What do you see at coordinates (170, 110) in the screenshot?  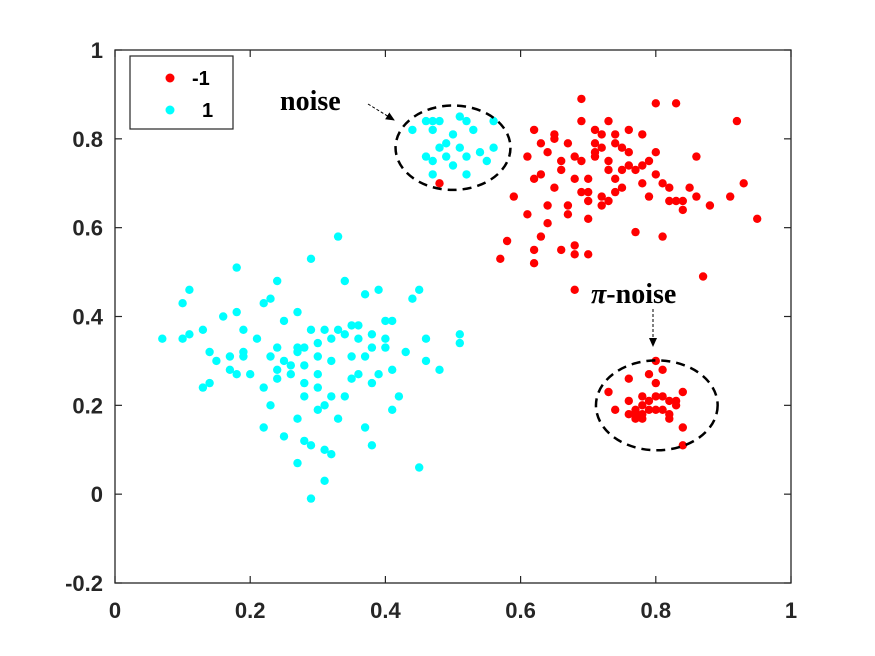 I see `legend-marker-one` at bounding box center [170, 110].